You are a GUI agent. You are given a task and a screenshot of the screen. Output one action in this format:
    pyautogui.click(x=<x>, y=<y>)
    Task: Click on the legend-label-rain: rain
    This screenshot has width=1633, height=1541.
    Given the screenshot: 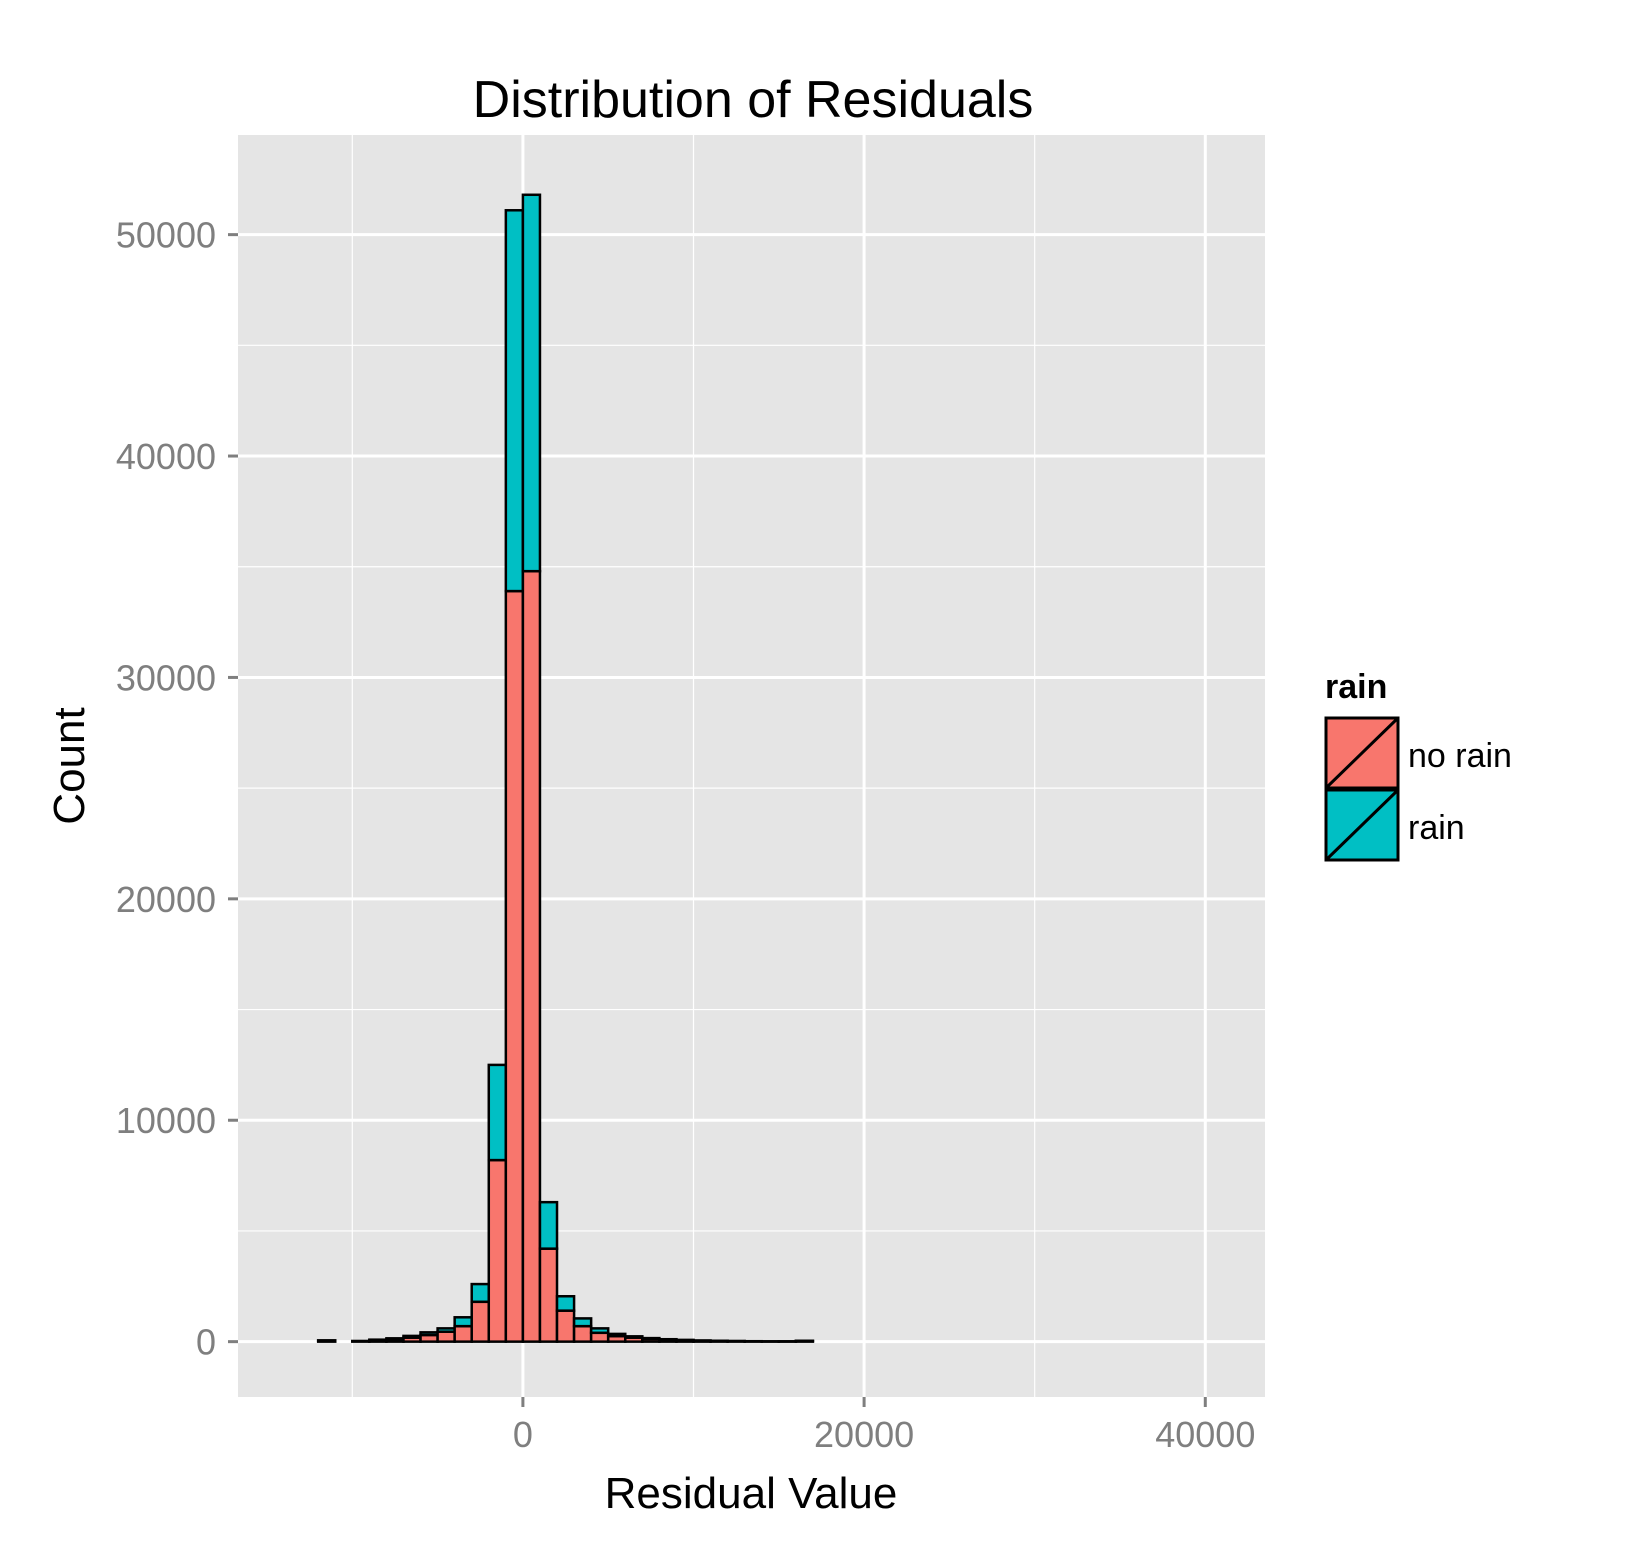 What is the action you would take?
    pyautogui.click(x=1436, y=828)
    